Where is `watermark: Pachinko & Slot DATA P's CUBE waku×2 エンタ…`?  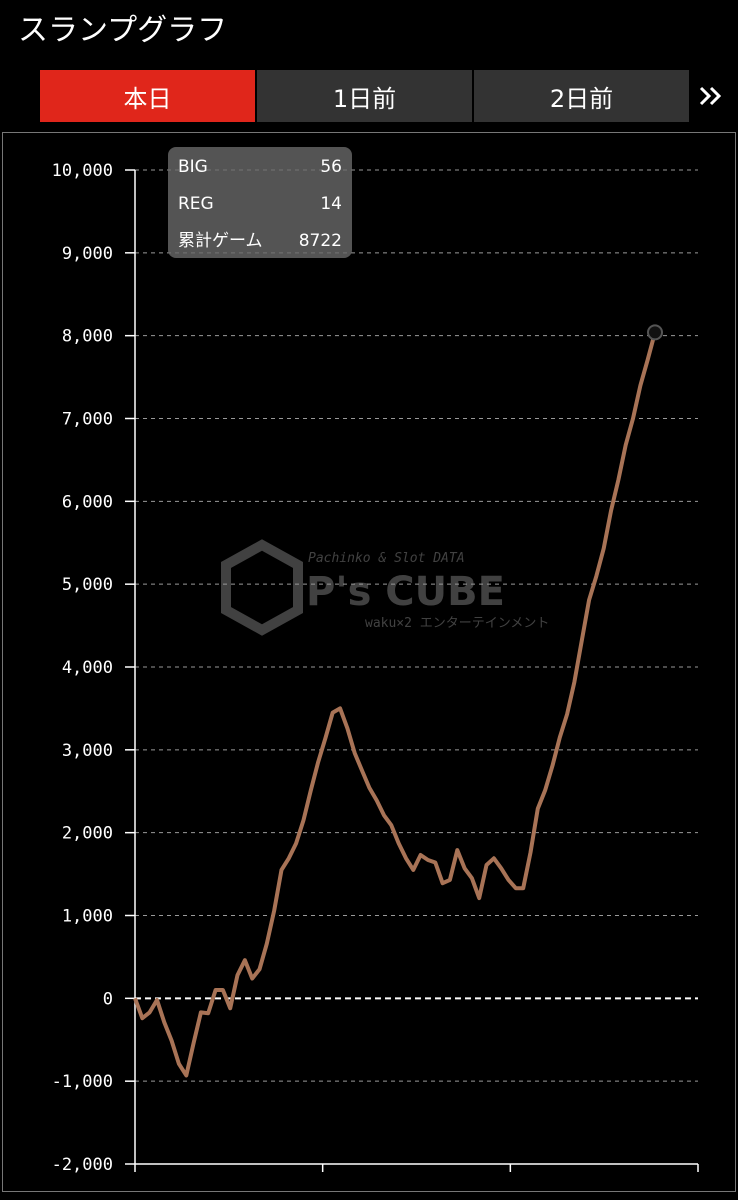
watermark: Pachinko & Slot DATA P's CUBE waku×2 エンタ… is located at coordinates (385, 587).